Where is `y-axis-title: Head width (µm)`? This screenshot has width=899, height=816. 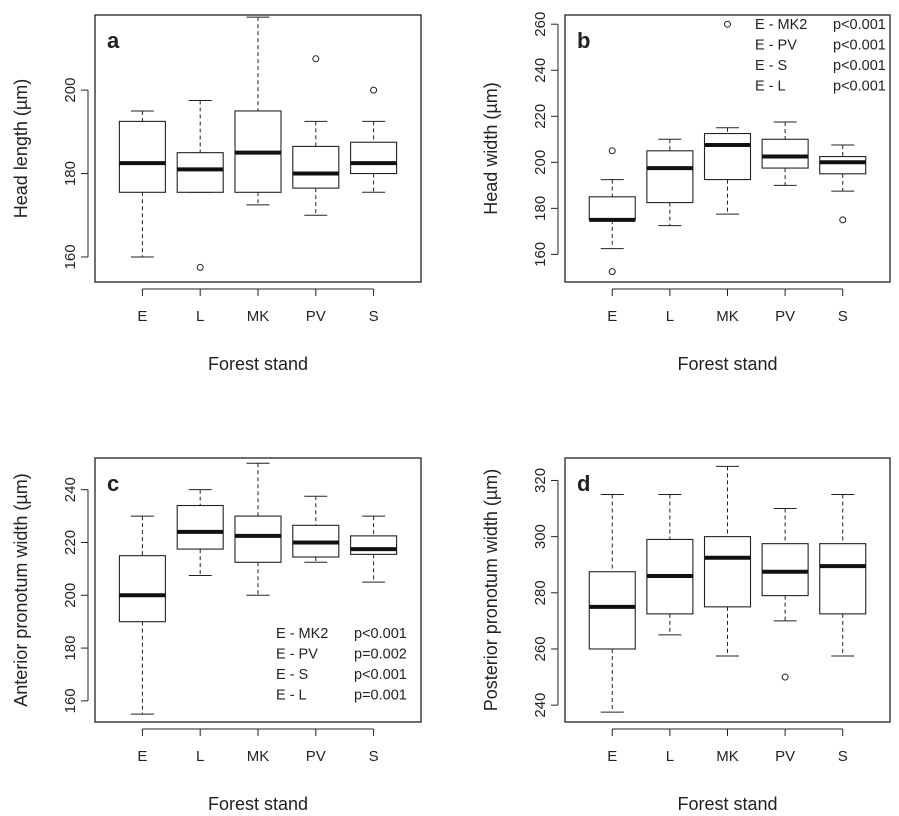
y-axis-title: Head width (µm) is located at coordinates (491, 148).